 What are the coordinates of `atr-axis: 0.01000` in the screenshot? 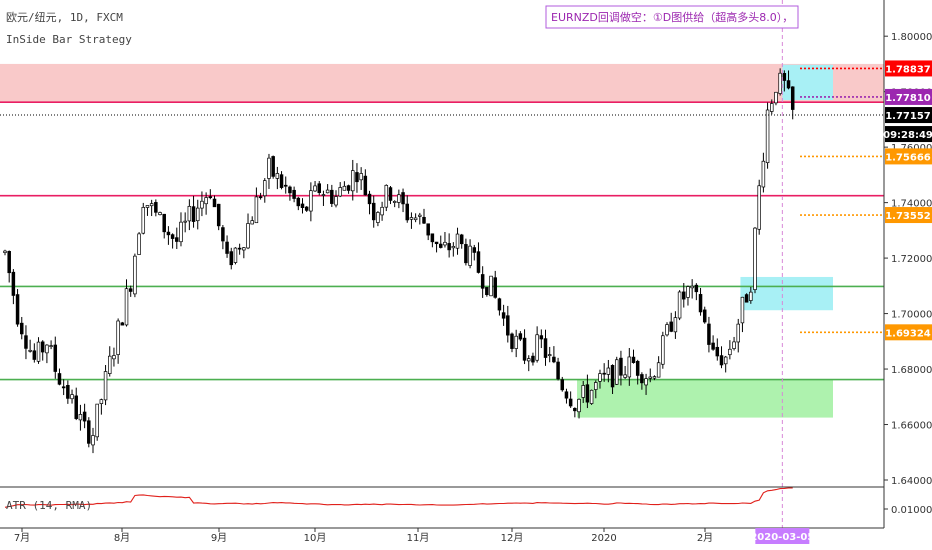 It's located at (908, 510).